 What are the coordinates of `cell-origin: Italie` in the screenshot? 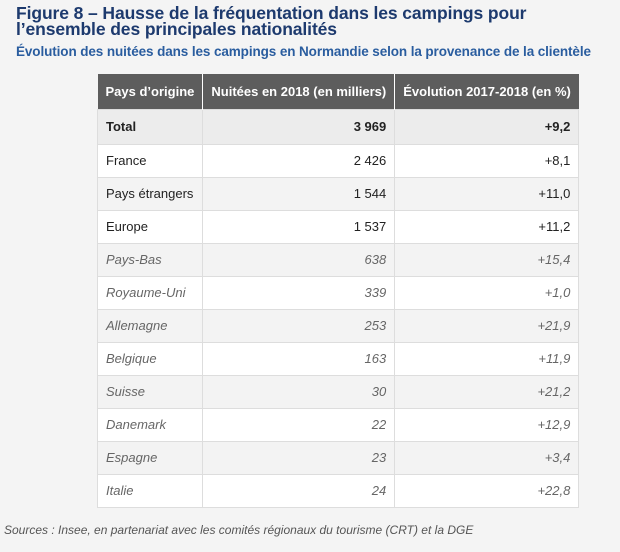 It's located at (150, 490).